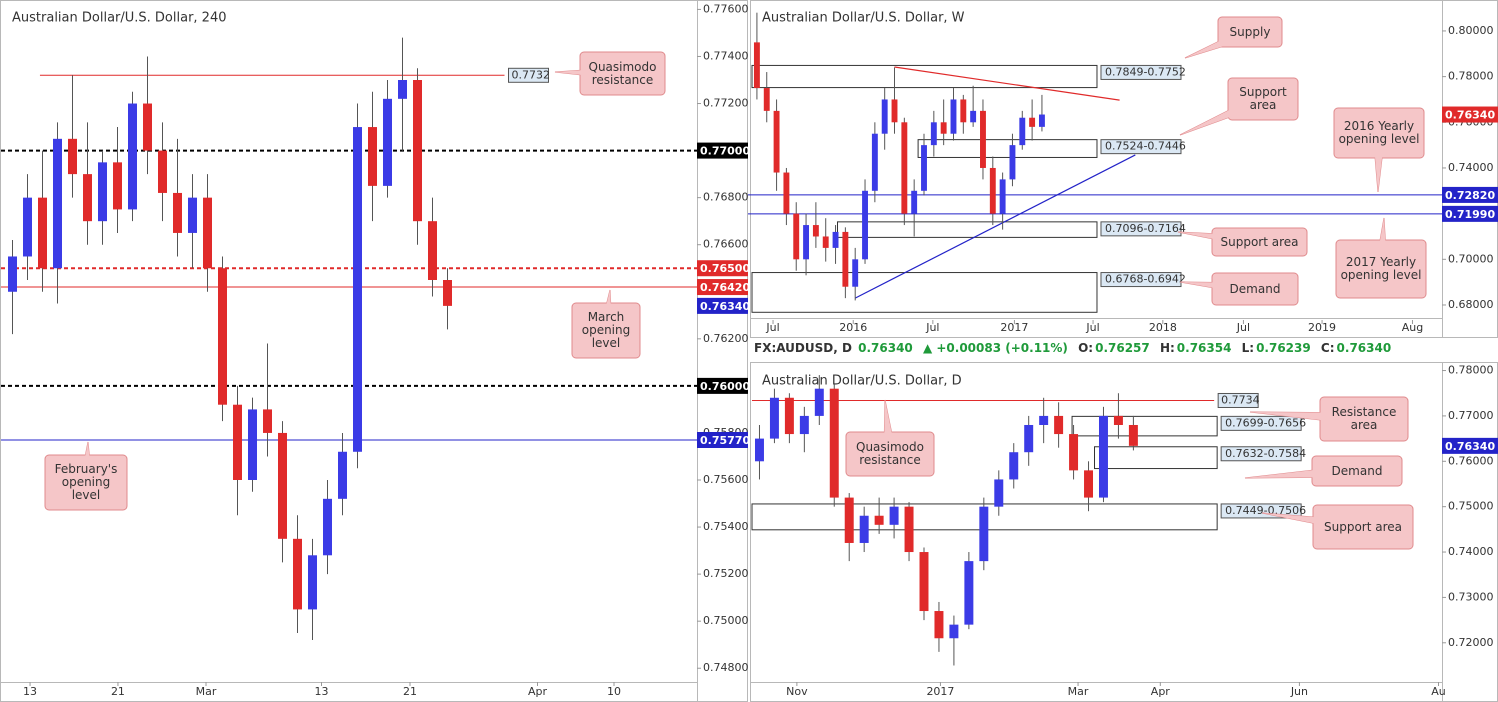 Image resolution: width=1498 pixels, height=702 pixels. Describe the element at coordinates (885, 348) in the screenshot. I see `price: 0.76340` at that location.